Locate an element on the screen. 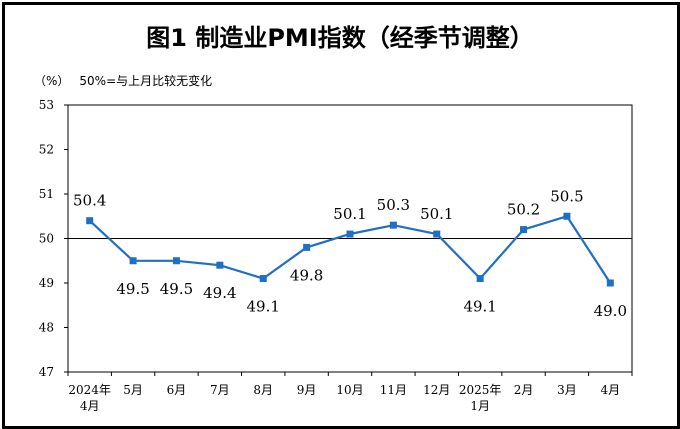 This screenshot has height=429, width=680. x-tick-label: 6月 is located at coordinates (177, 390).